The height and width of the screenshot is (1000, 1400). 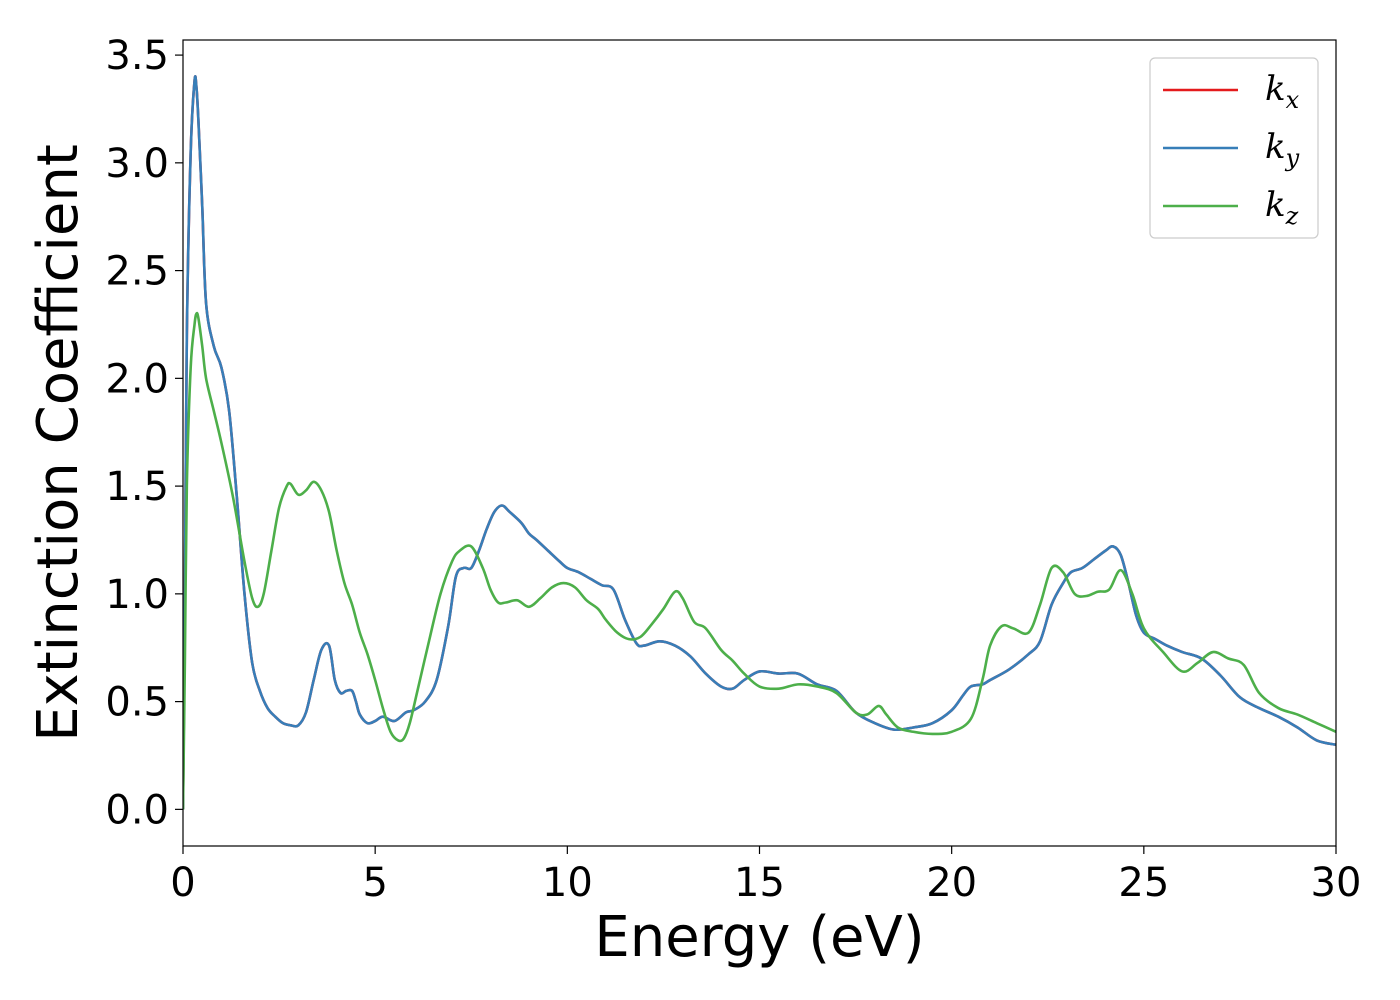 I want to click on legend-label-k-z: kz, so click(x=1282, y=207).